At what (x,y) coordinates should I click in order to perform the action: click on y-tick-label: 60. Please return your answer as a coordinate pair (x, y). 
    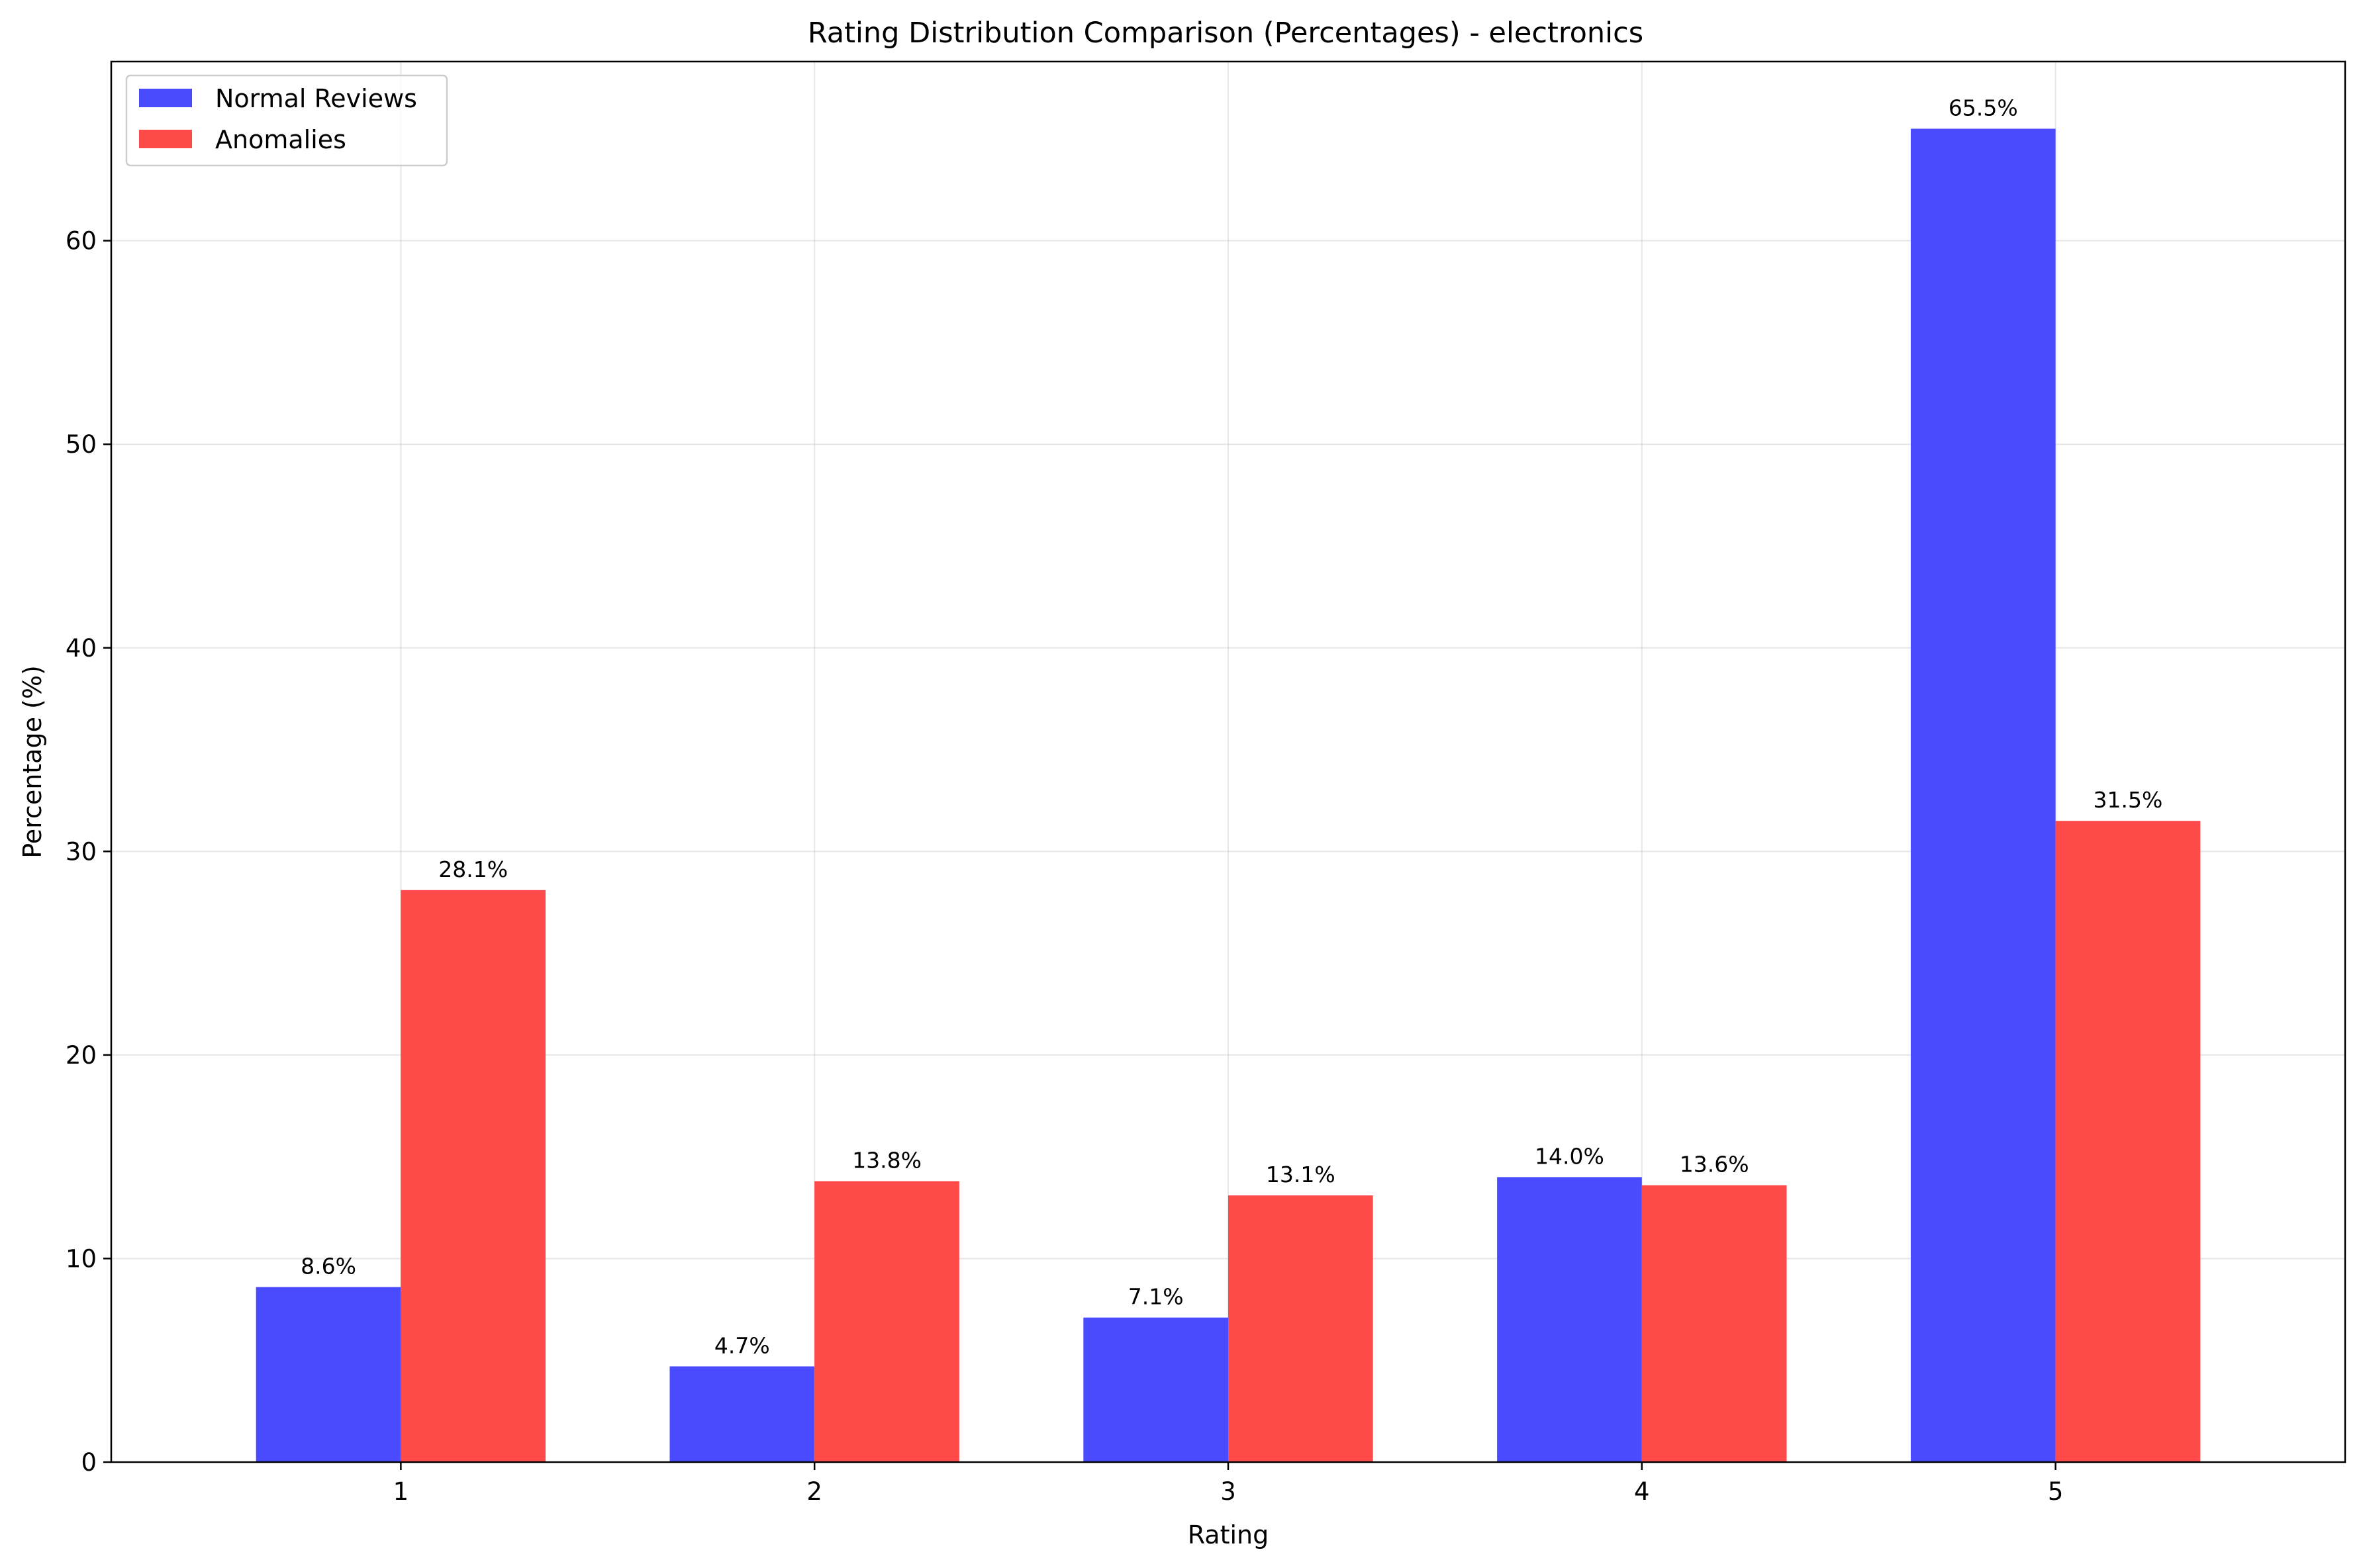
    Looking at the image, I should click on (81, 241).